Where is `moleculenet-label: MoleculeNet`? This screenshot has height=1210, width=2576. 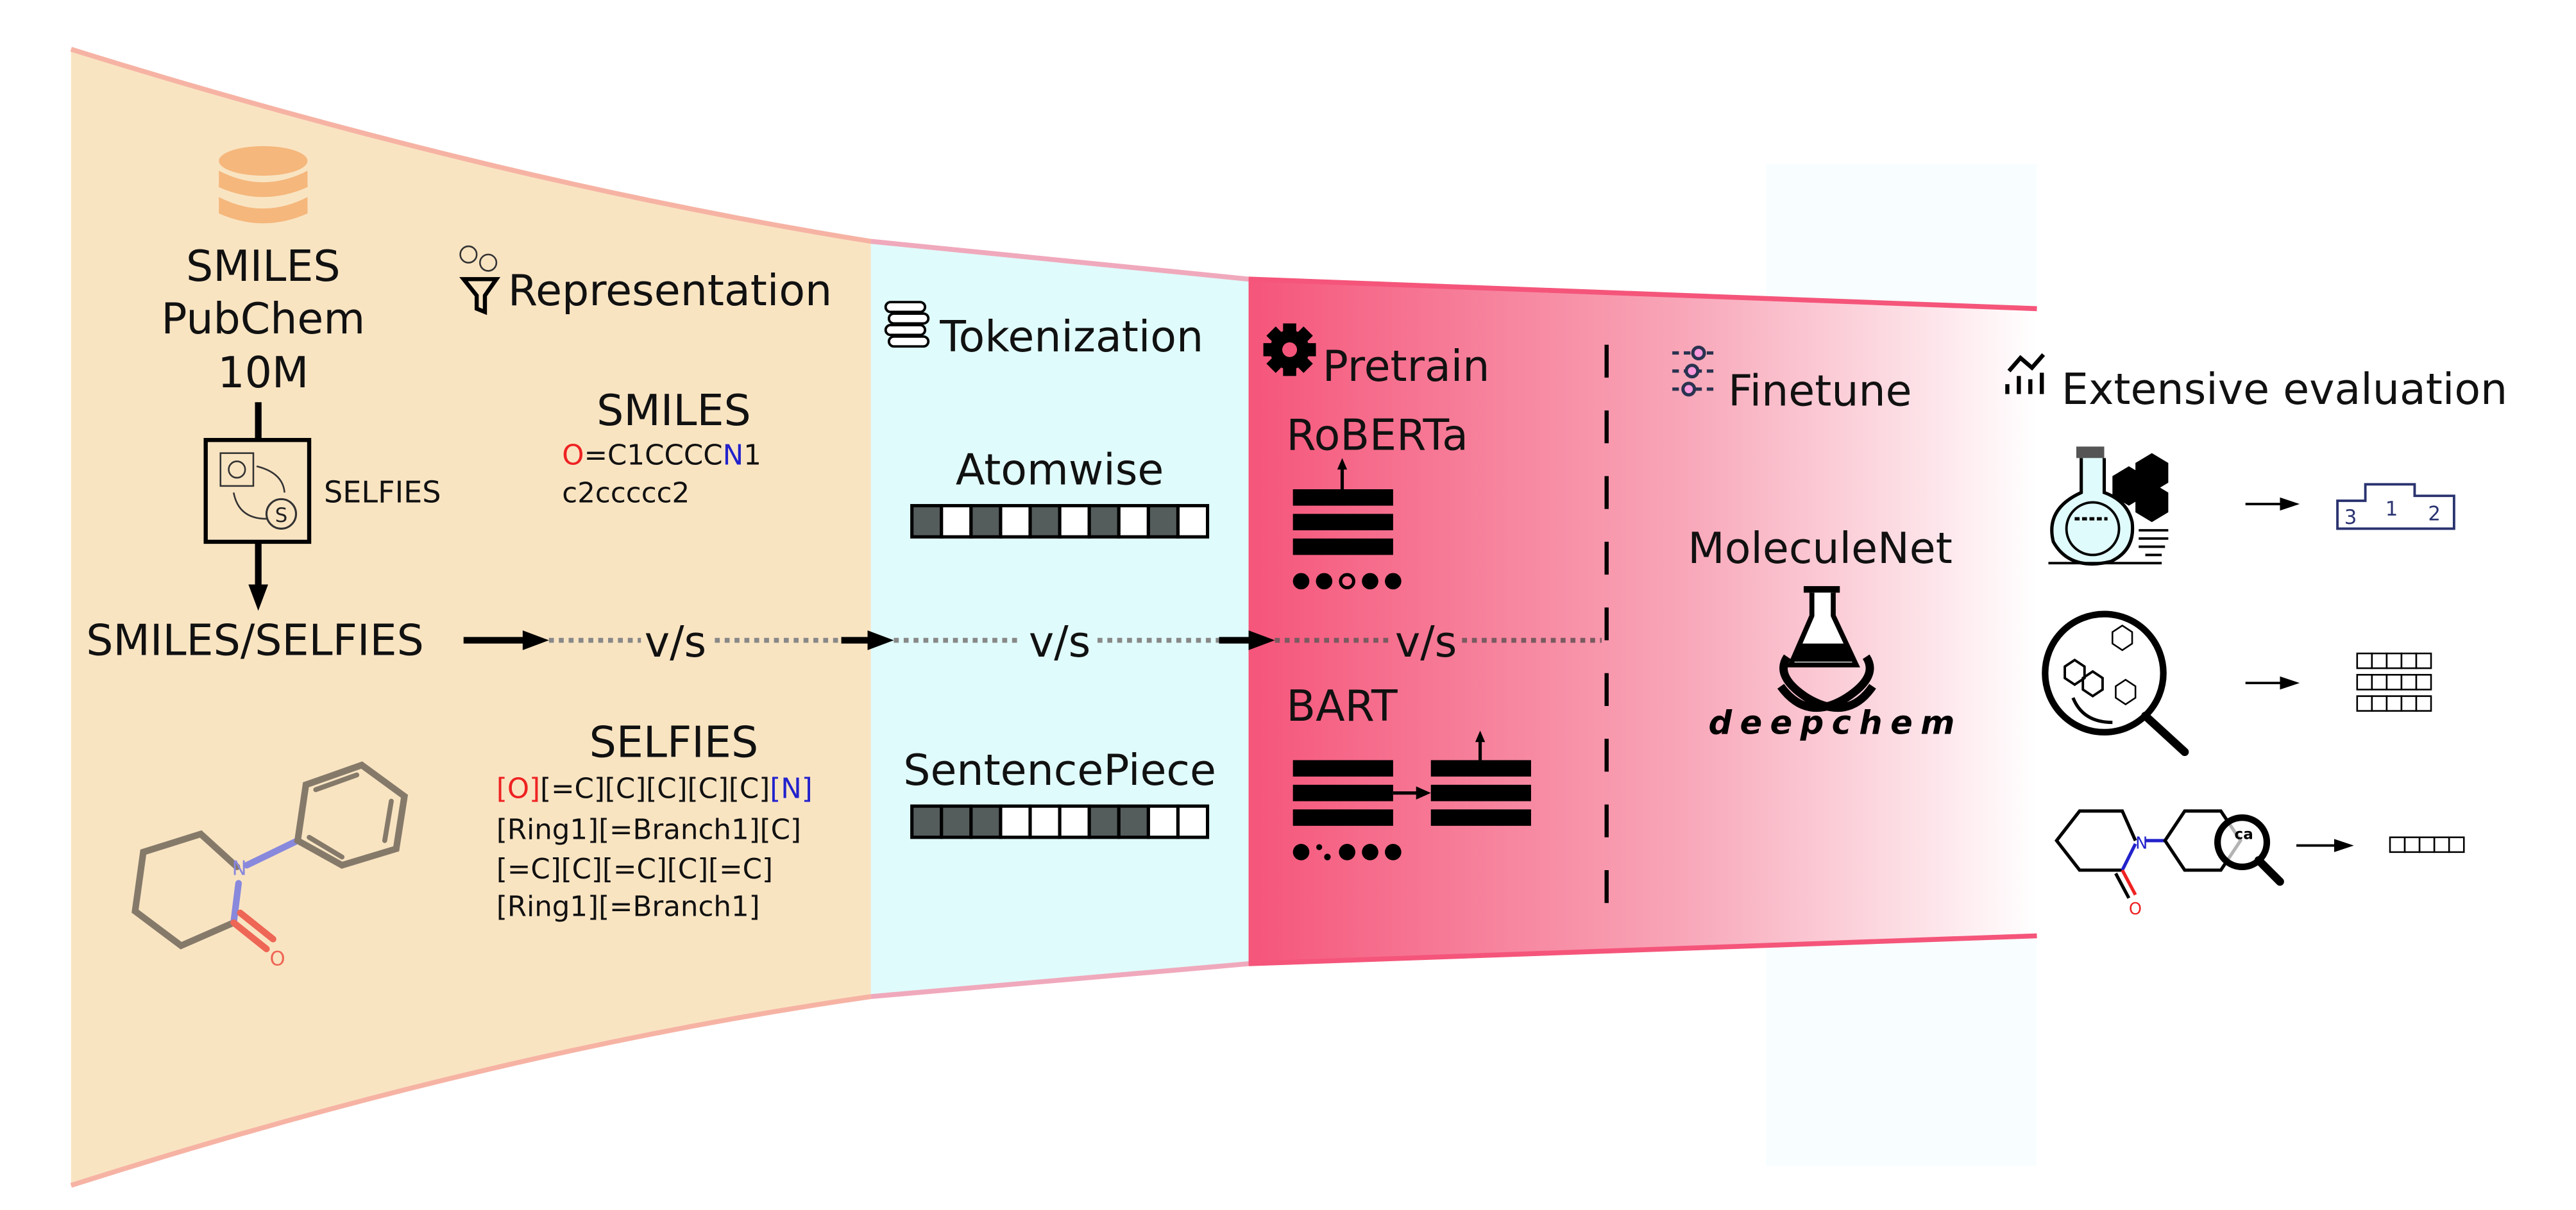 moleculenet-label: MoleculeNet is located at coordinates (1820, 548).